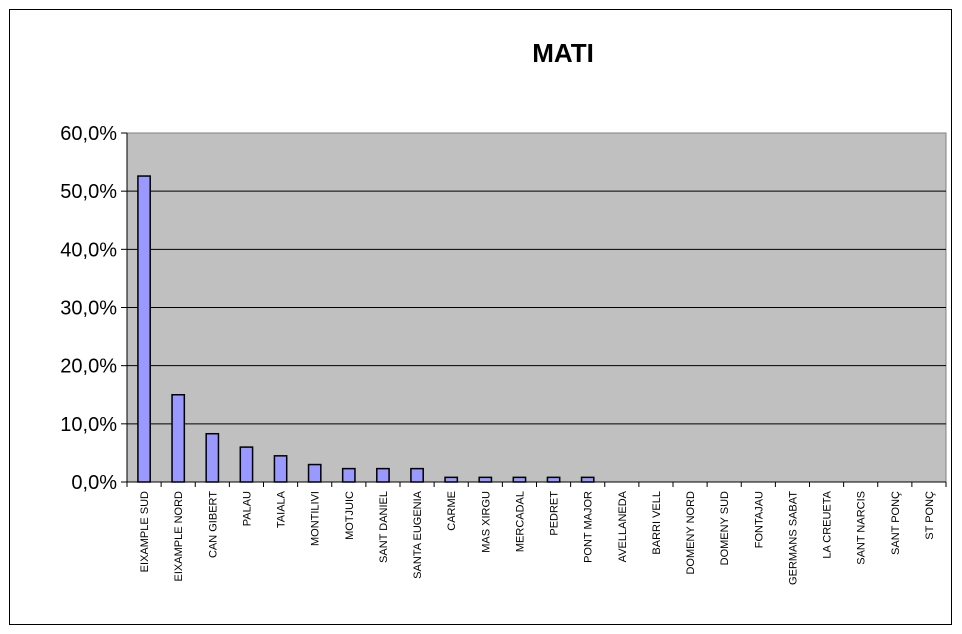 Image resolution: width=962 pixels, height=634 pixels. What do you see at coordinates (213, 524) in the screenshot?
I see `x-tick-label: CAN GIBERT` at bounding box center [213, 524].